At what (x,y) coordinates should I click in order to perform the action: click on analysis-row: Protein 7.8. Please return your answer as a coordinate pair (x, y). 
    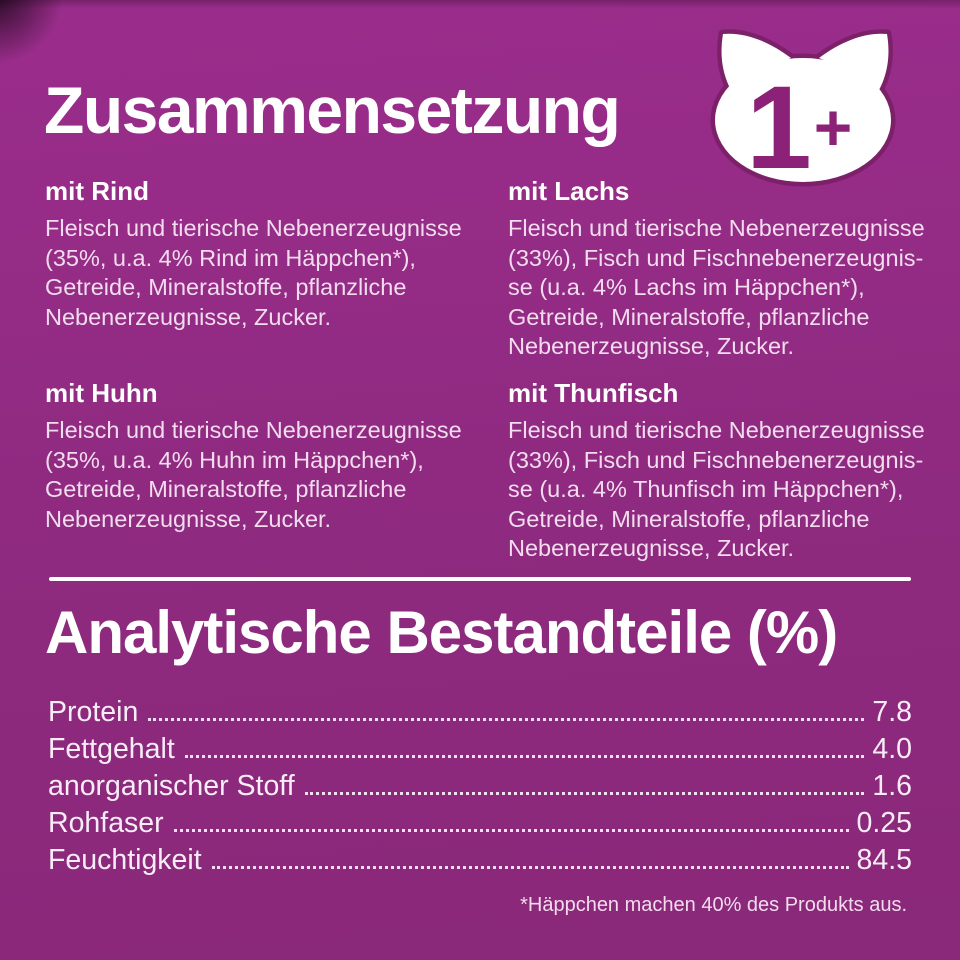
    Looking at the image, I should click on (480, 711).